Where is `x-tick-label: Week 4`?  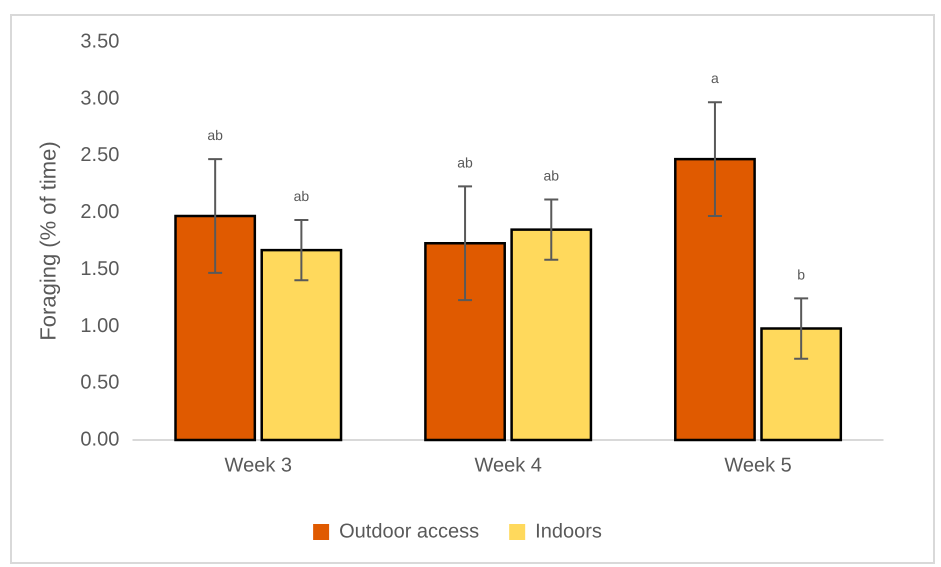 x-tick-label: Week 4 is located at coordinates (508, 465).